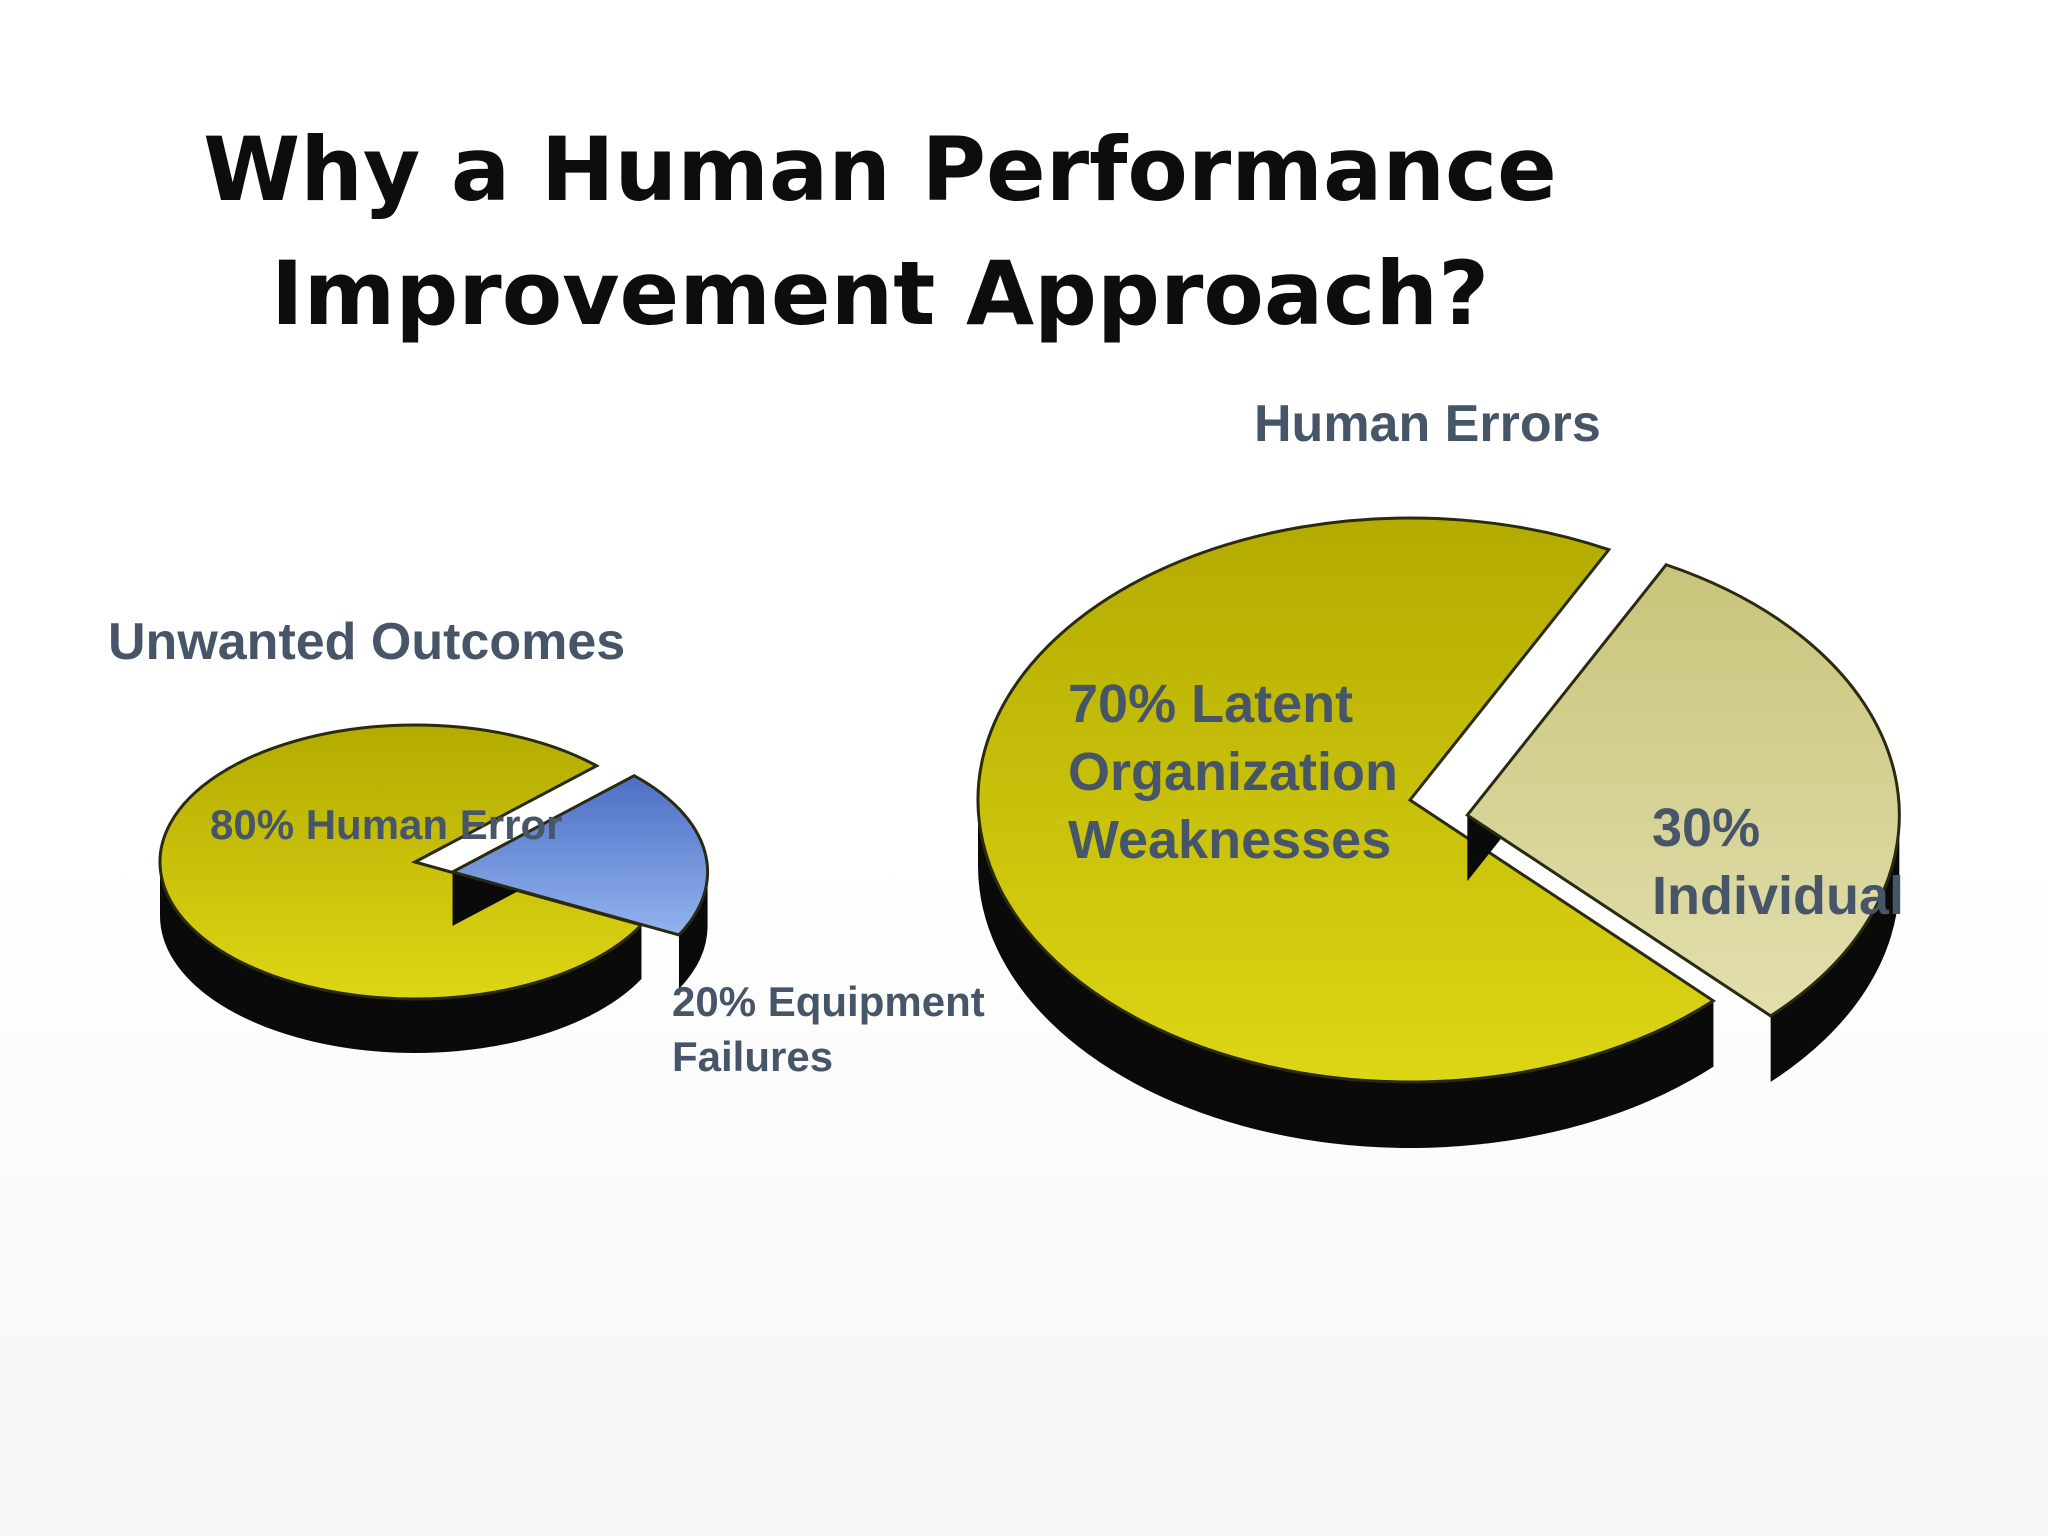 This screenshot has width=2048, height=1536. What do you see at coordinates (880, 169) in the screenshot?
I see `slide-title-line-1: Why a Human Performance` at bounding box center [880, 169].